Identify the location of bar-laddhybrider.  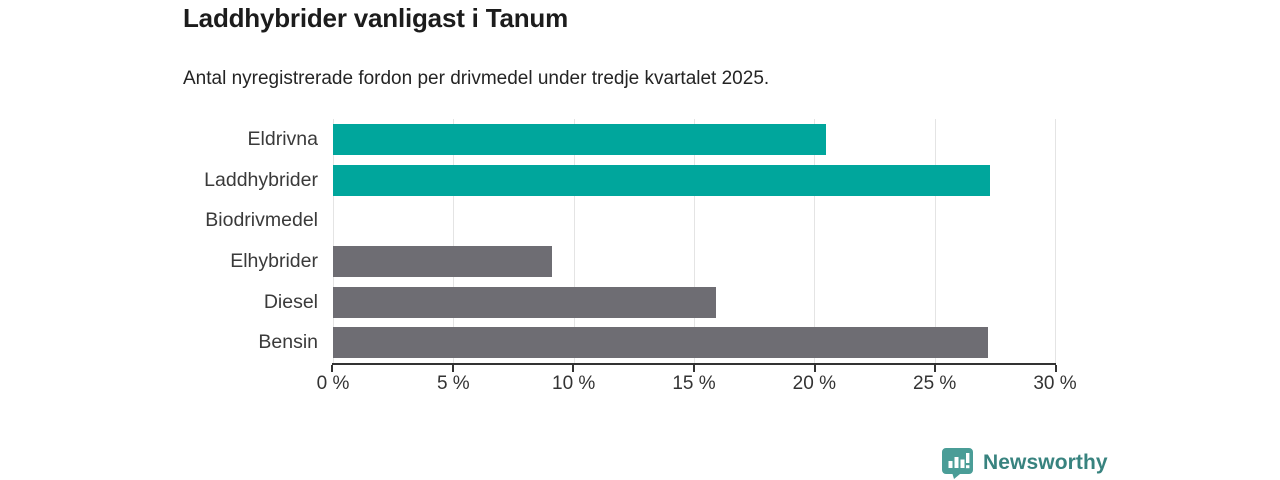
(662, 180).